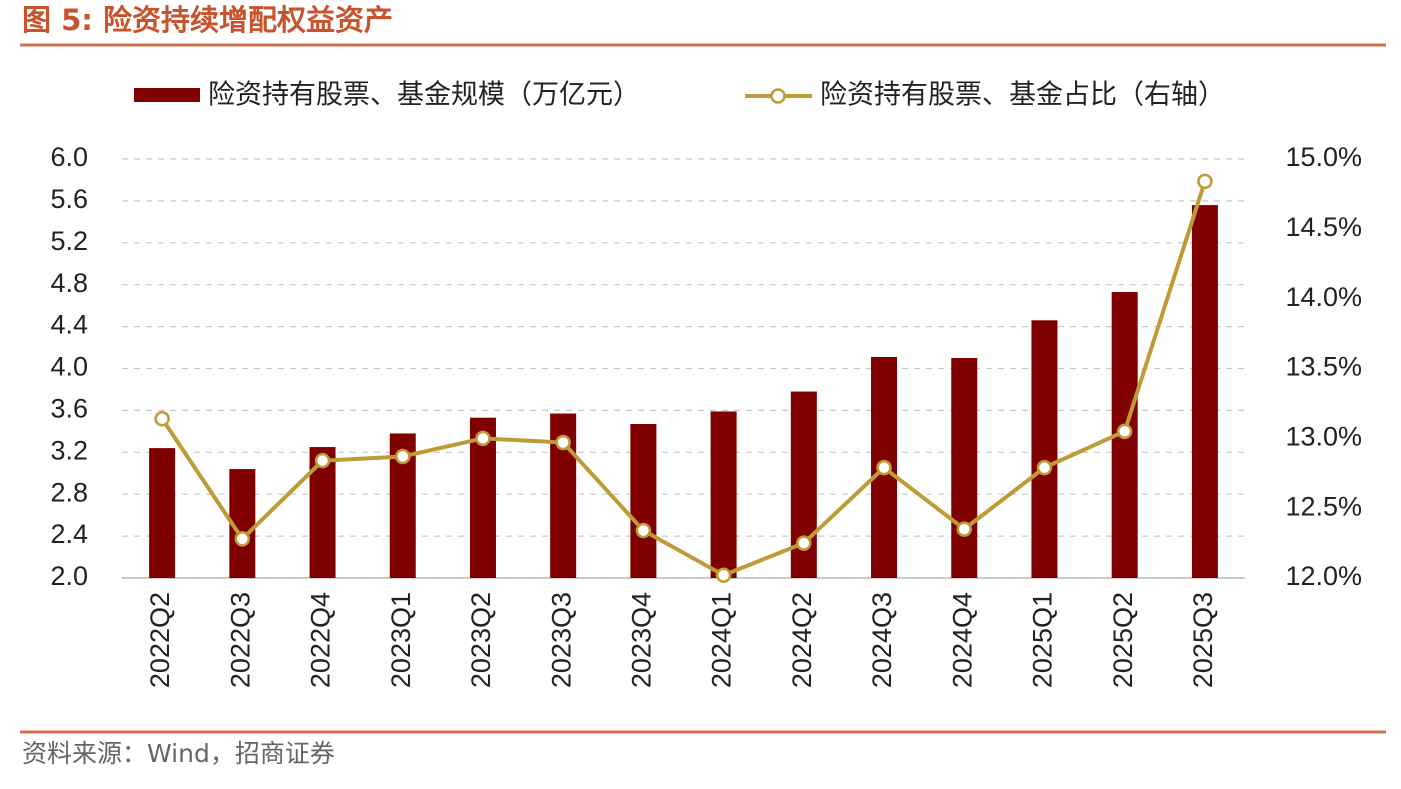 The image size is (1401, 789). Describe the element at coordinates (802, 640) in the screenshot. I see `x-tick-label: 2024Q2` at that location.